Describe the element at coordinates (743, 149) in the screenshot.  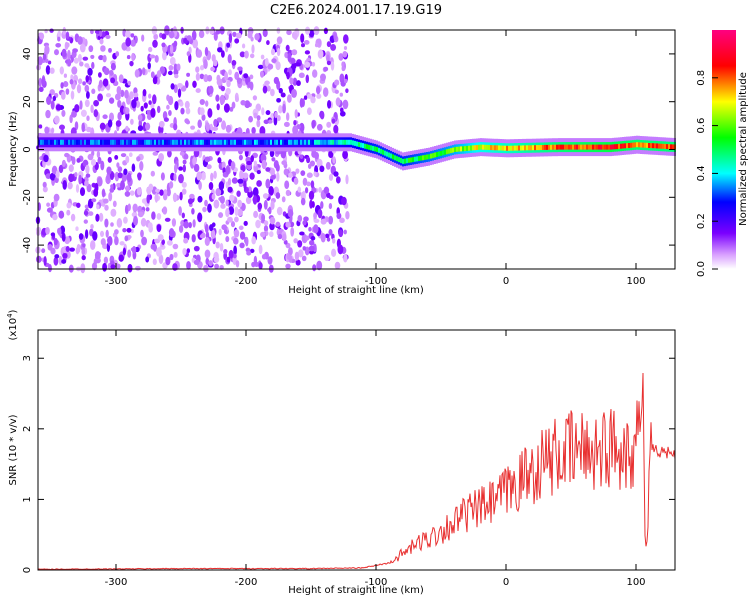
I see `colorbar-label: Normalized spectral amplitude` at that location.